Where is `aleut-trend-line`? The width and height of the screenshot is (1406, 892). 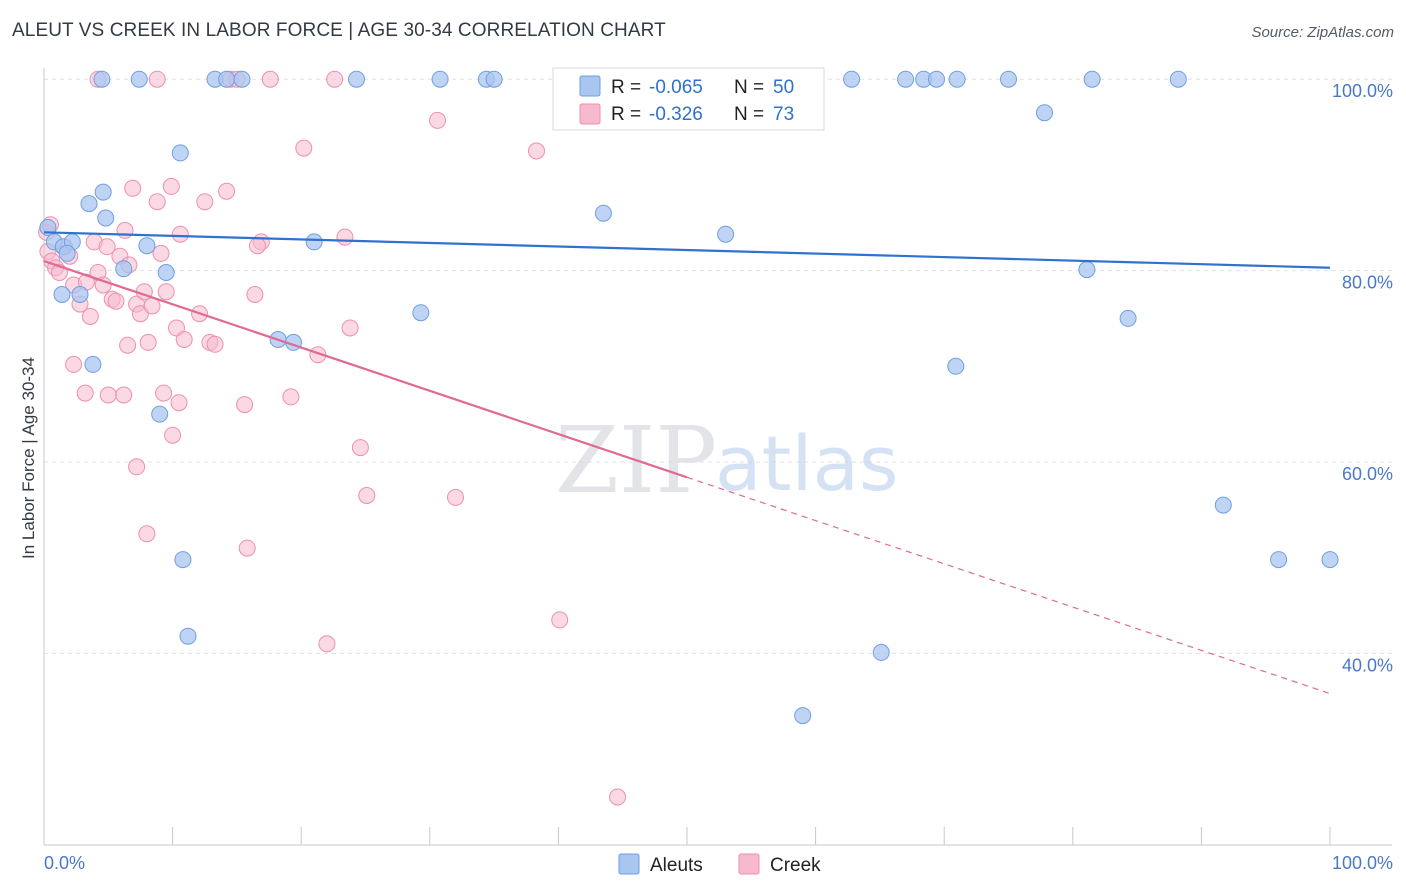 aleut-trend-line is located at coordinates (687, 250).